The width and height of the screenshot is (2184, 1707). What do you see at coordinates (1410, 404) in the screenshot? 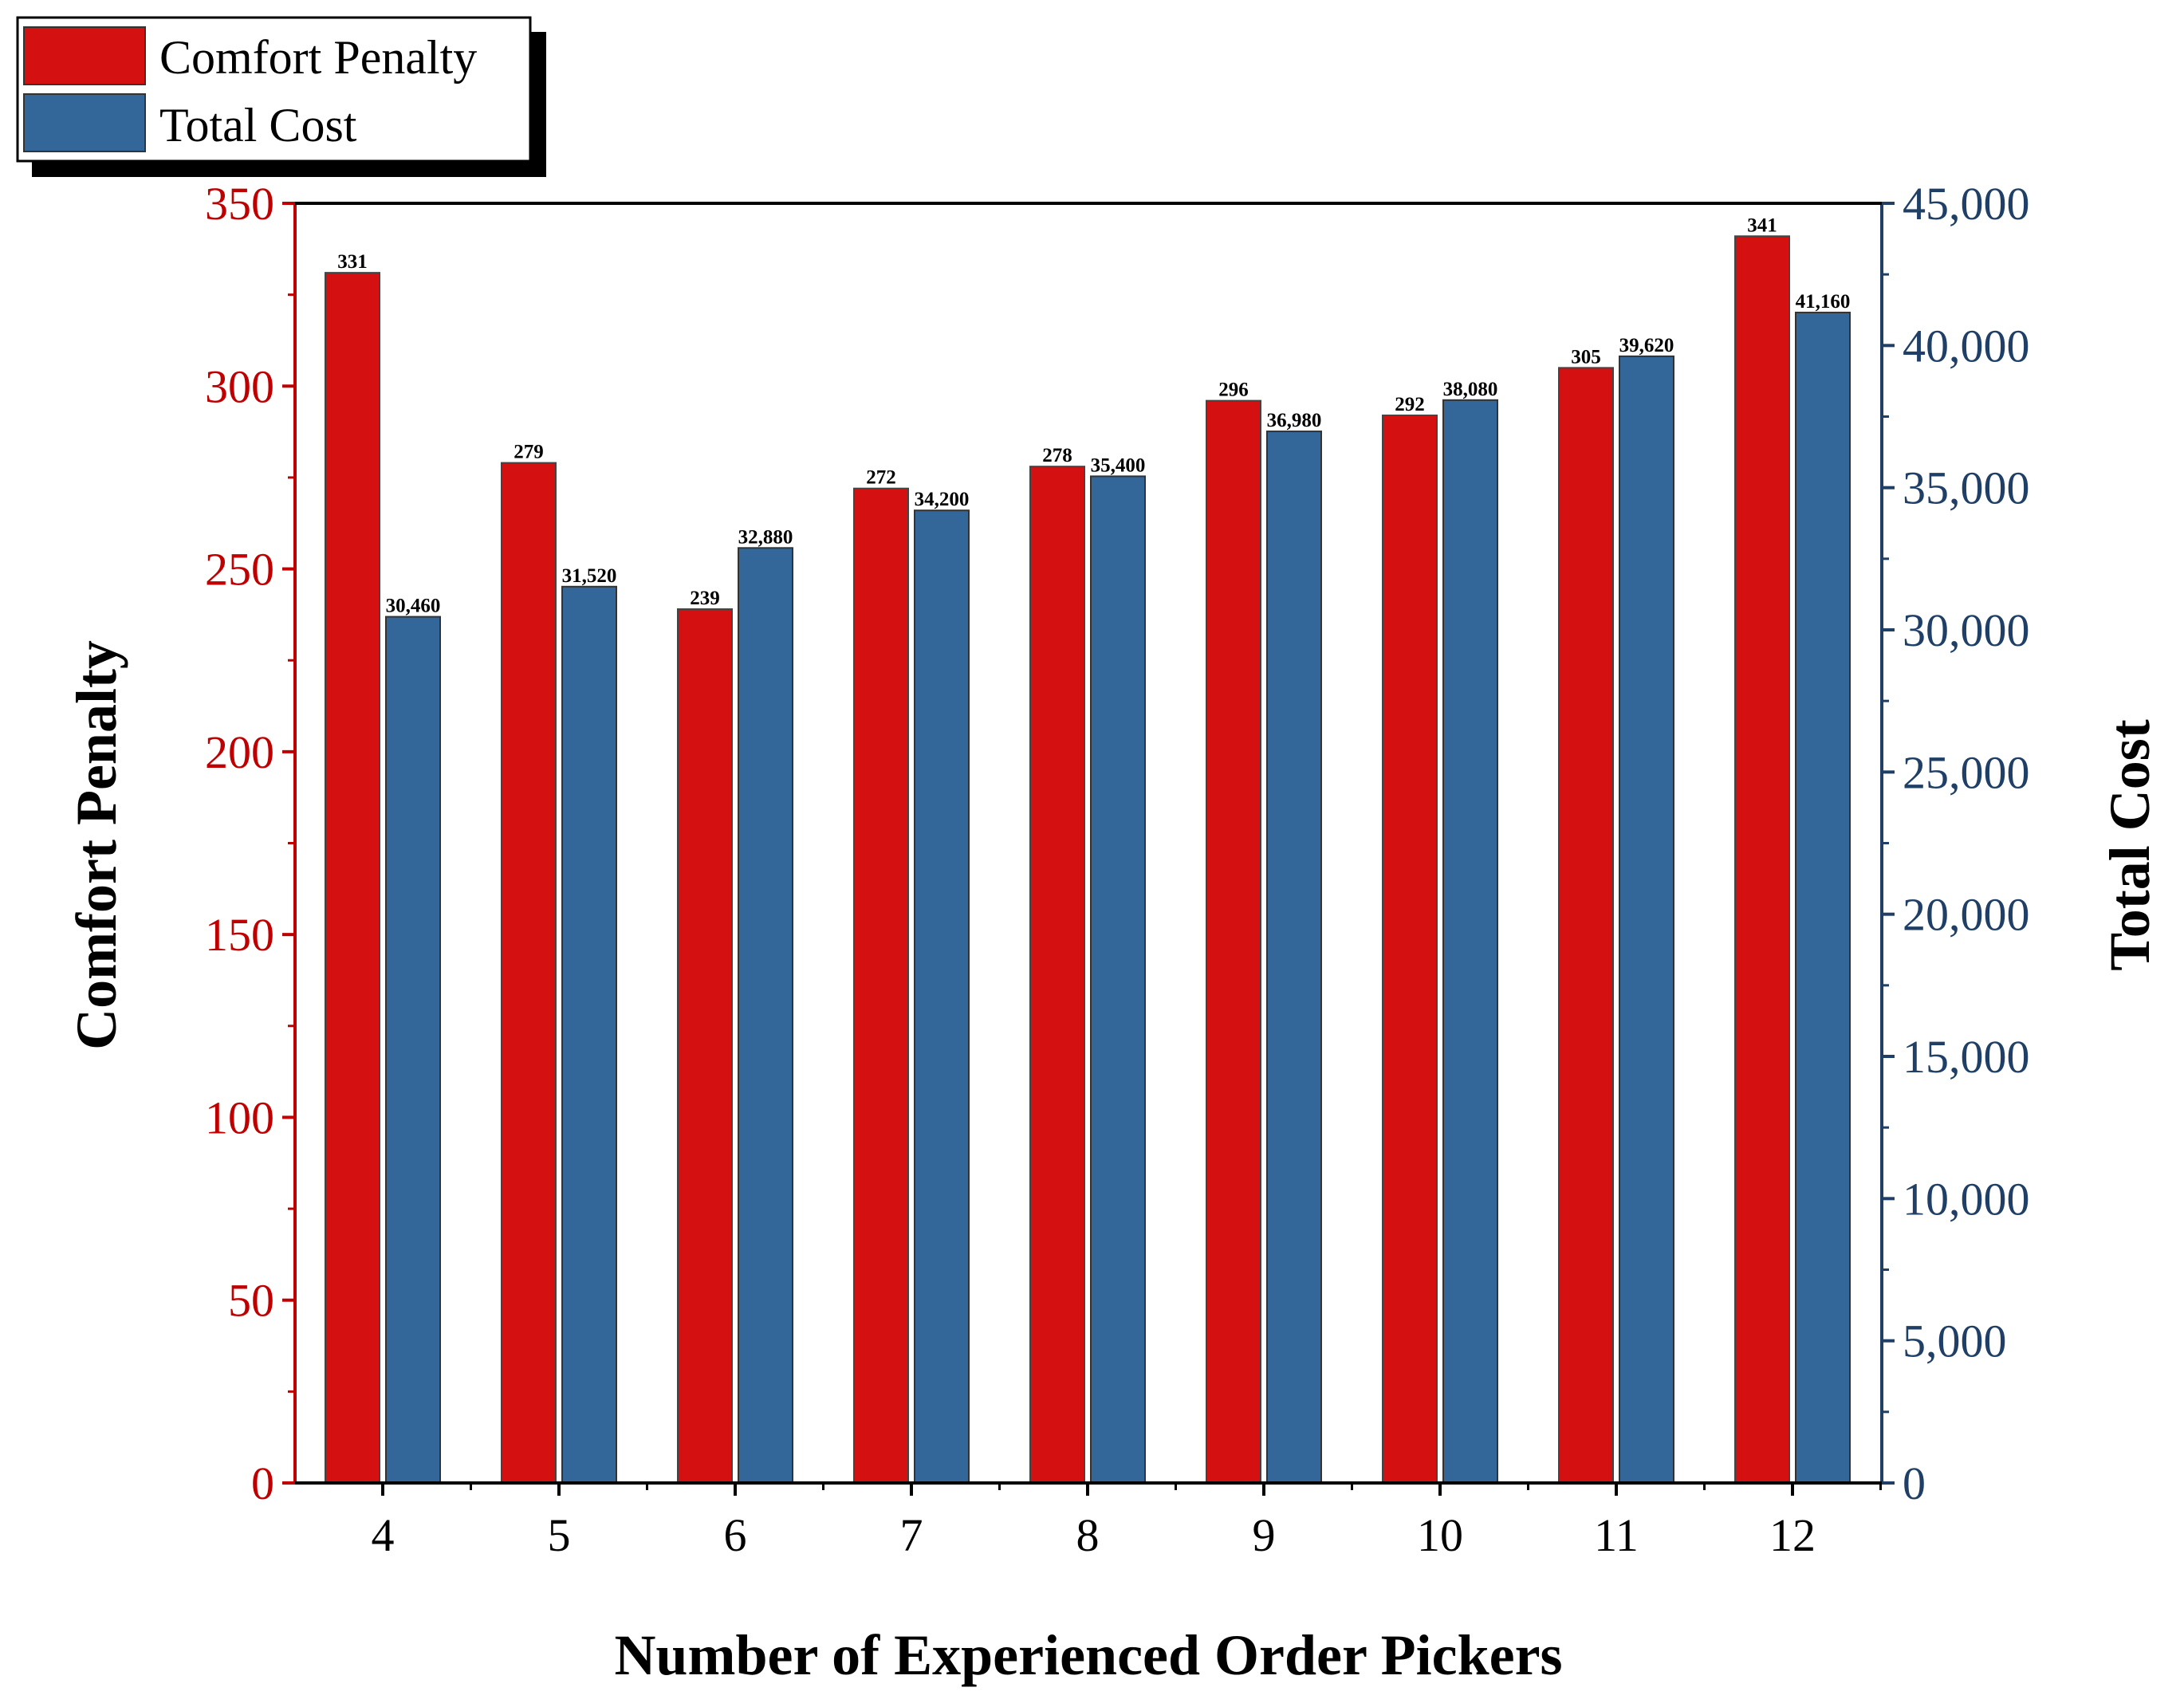
I see `data-label-comfort-penalty: 292` at bounding box center [1410, 404].